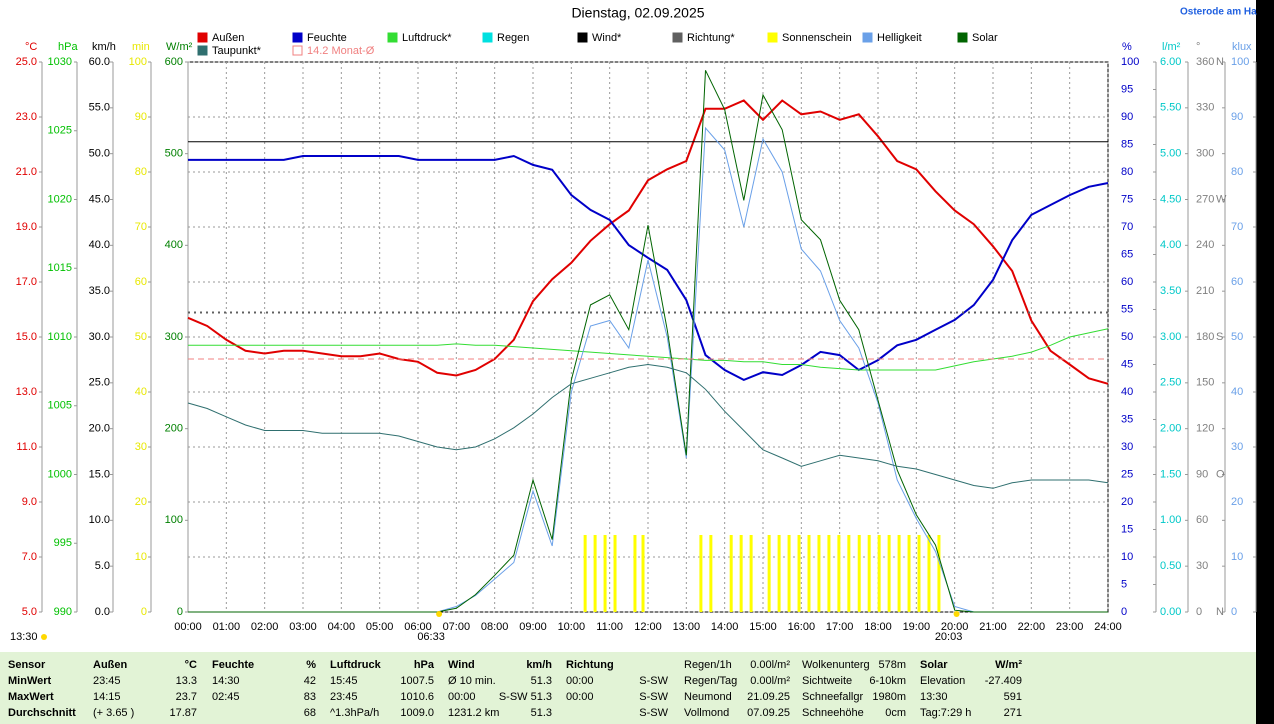 The height and width of the screenshot is (724, 1274). Describe the element at coordinates (1124, 584) in the screenshot. I see `y-tick-label: 5` at that location.